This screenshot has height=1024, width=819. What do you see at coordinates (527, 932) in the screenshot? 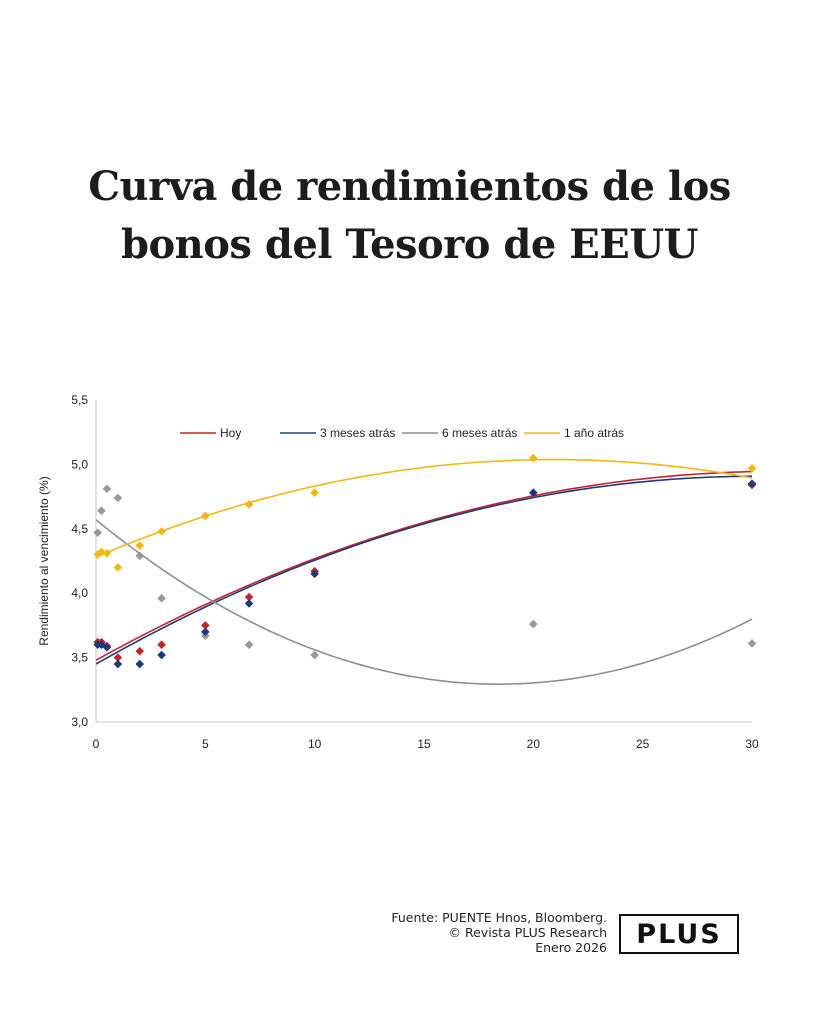
I see `copyright-line: © Revista PLUS Research` at bounding box center [527, 932].